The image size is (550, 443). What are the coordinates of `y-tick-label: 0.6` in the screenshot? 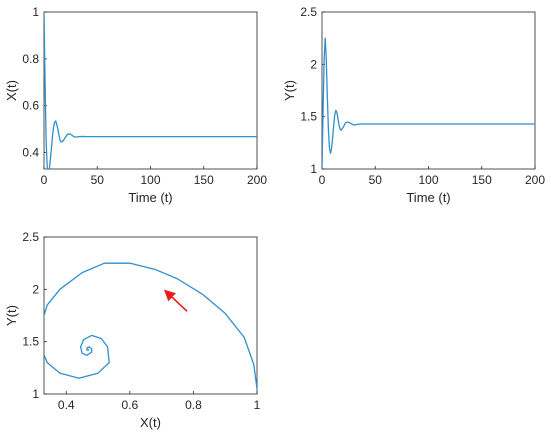 It's located at (30, 106).